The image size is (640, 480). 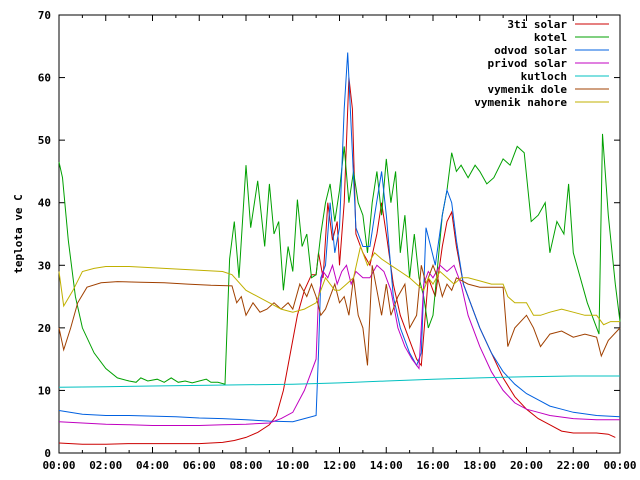 I want to click on y-tick-label: 30, so click(x=44, y=265).